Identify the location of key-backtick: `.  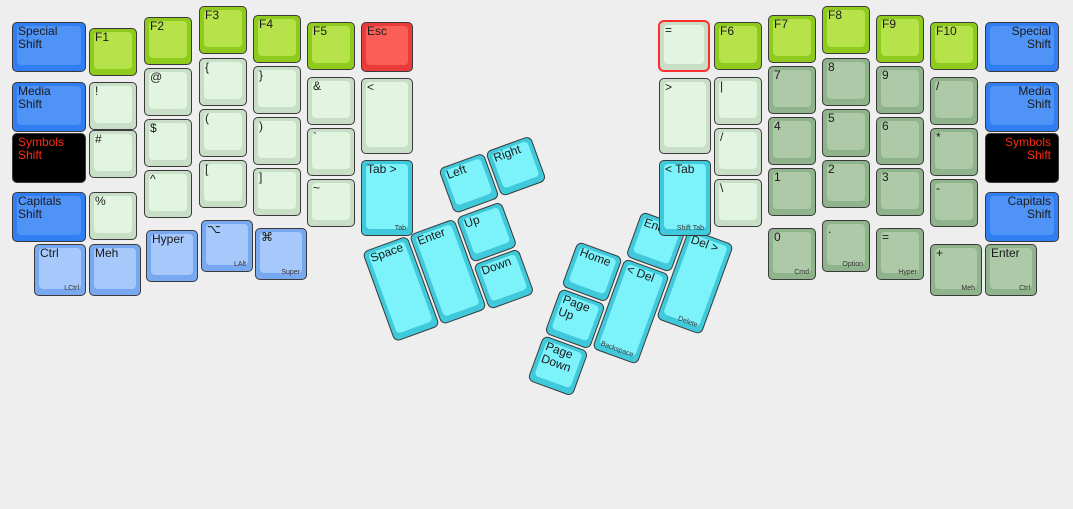
(331, 152).